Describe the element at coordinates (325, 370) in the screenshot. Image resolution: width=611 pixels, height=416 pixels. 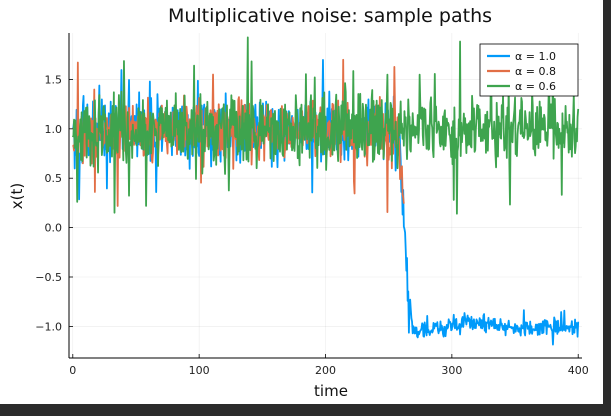
I see `x-tick-label: 200` at that location.